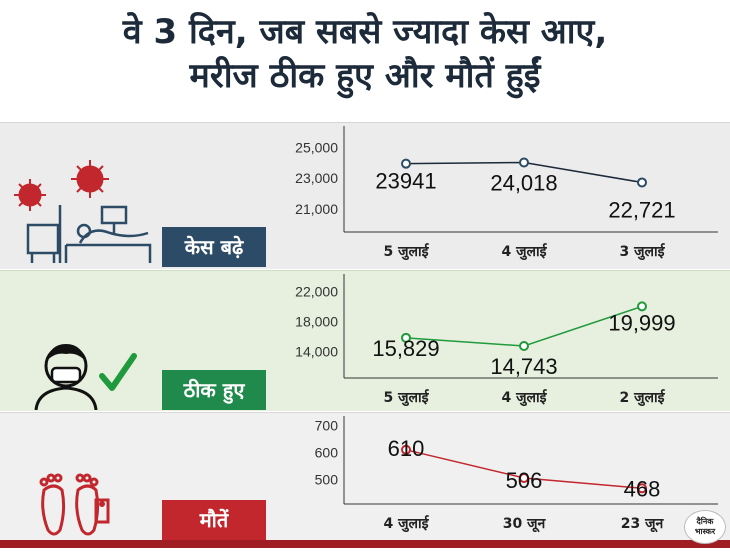 The image size is (730, 560). Describe the element at coordinates (641, 209) in the screenshot. I see `cases-data-label: 22,721` at that location.